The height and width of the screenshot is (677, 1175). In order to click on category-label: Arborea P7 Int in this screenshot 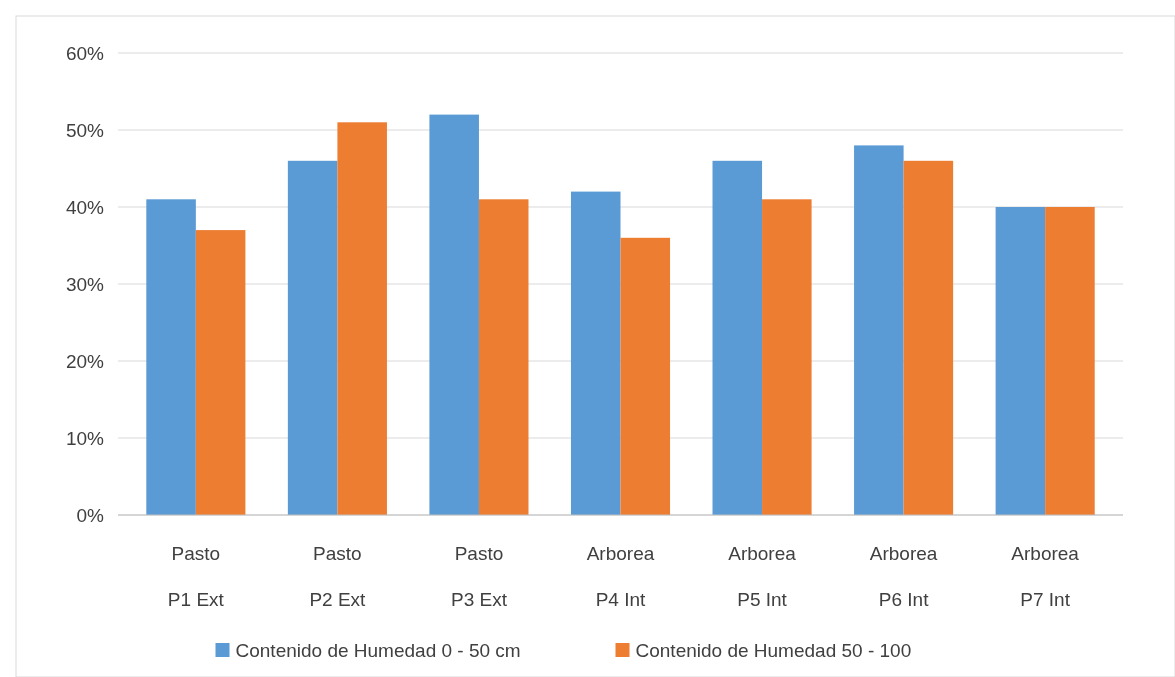, I will do `click(1045, 576)`.